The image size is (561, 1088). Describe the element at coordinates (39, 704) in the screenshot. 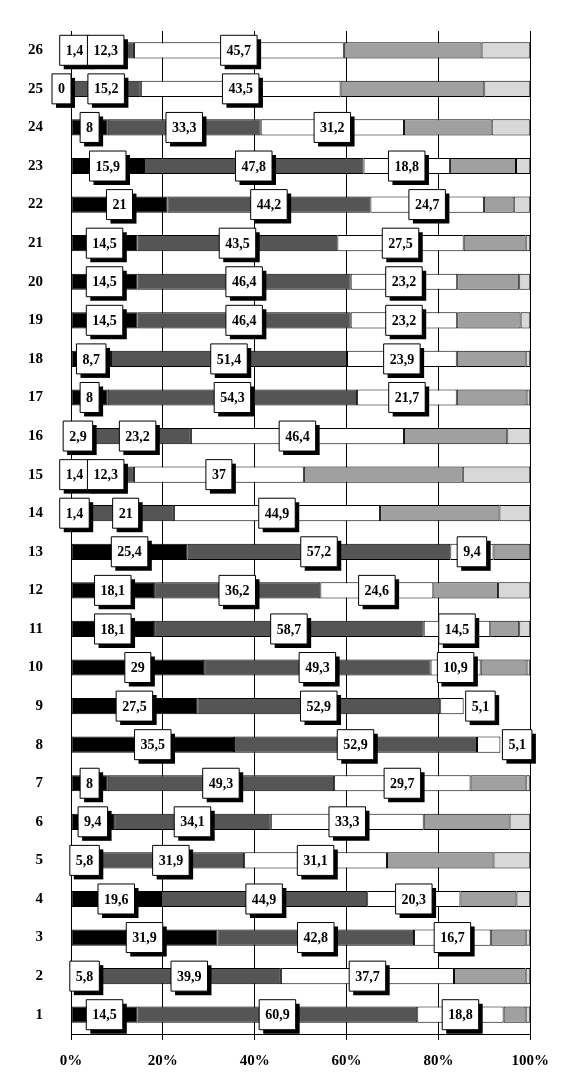

I see `y-tick-label: 9` at that location.